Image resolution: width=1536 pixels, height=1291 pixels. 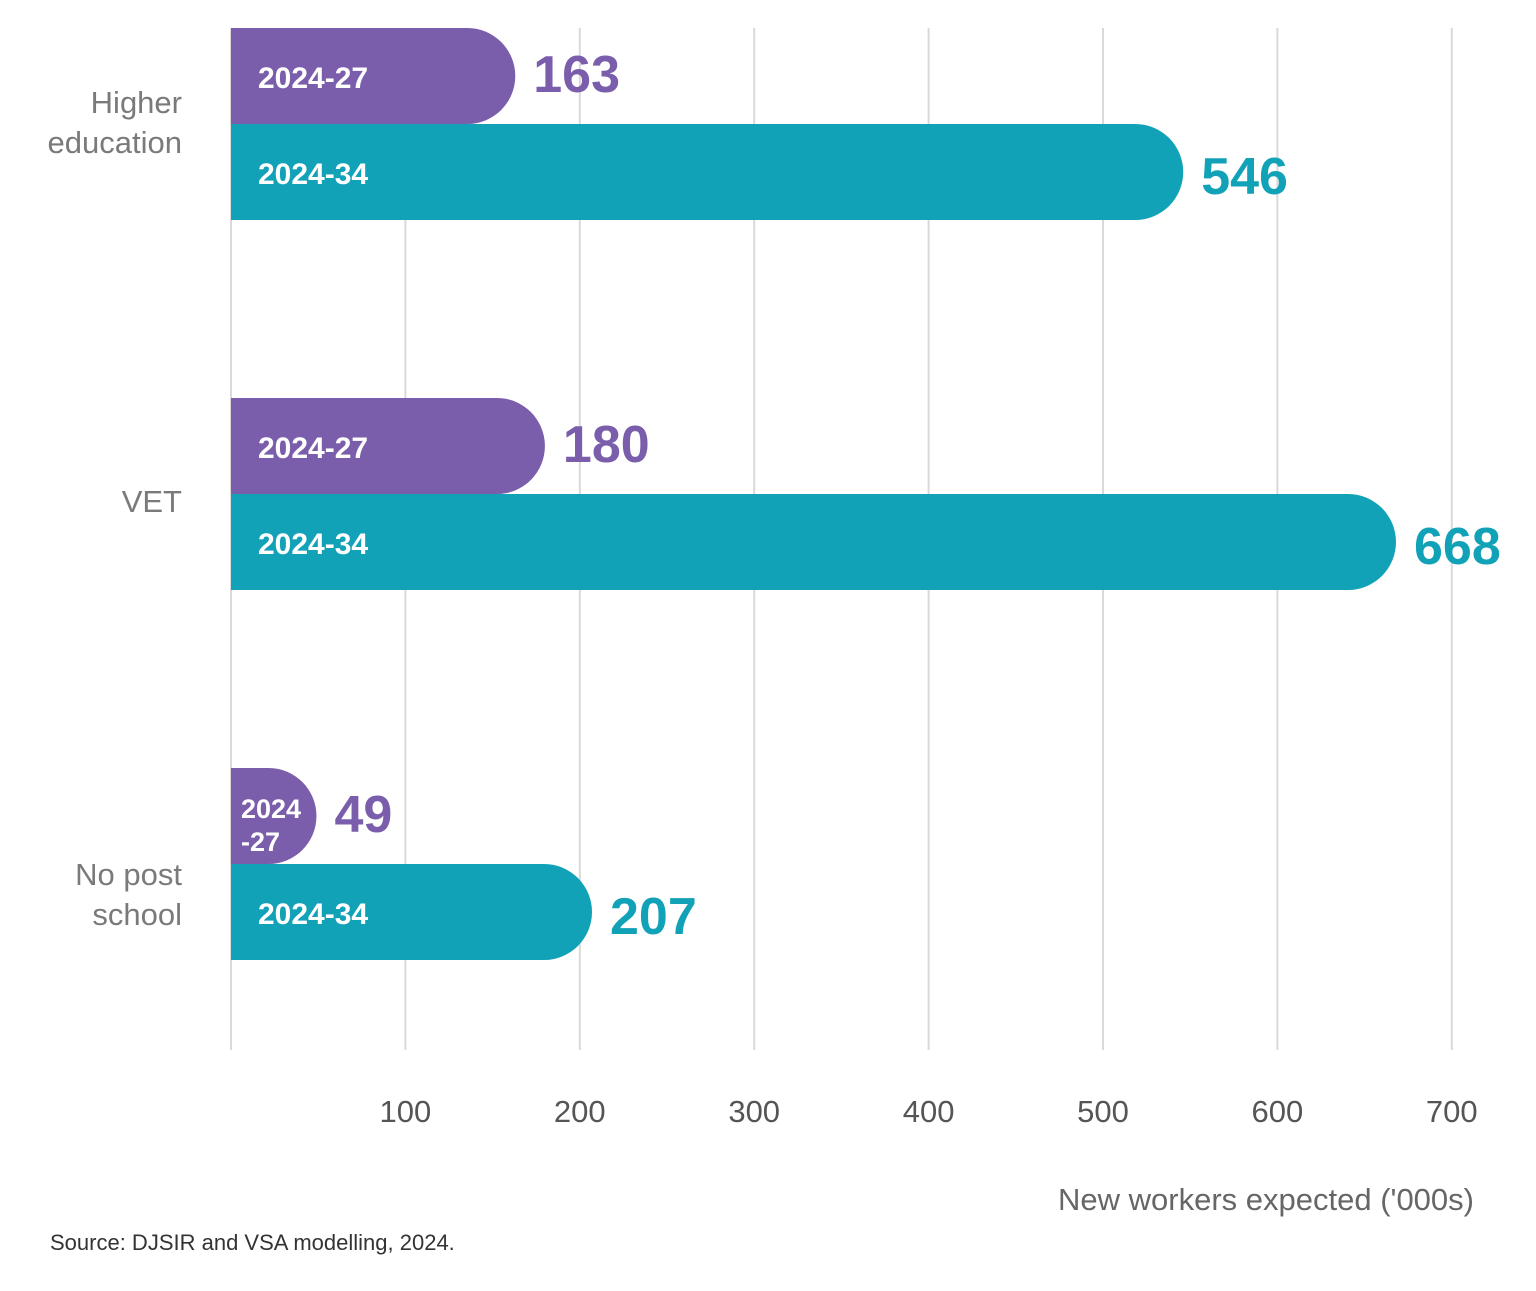 I want to click on x-tick-label: 600, so click(x=1278, y=1111).